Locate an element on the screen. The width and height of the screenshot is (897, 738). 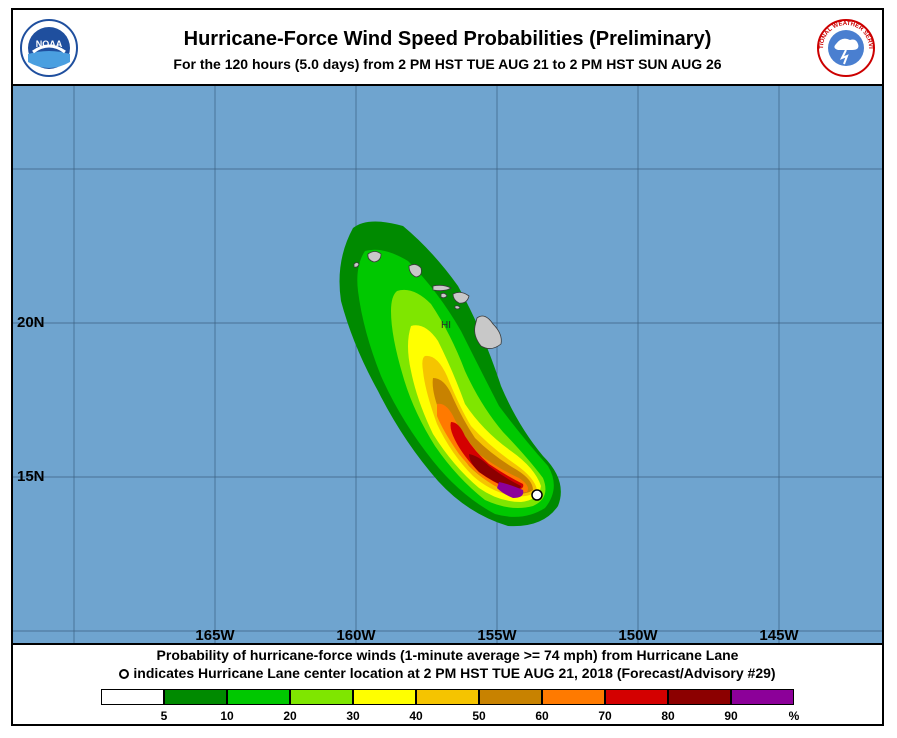
island-oahu is located at coordinates (415, 271).